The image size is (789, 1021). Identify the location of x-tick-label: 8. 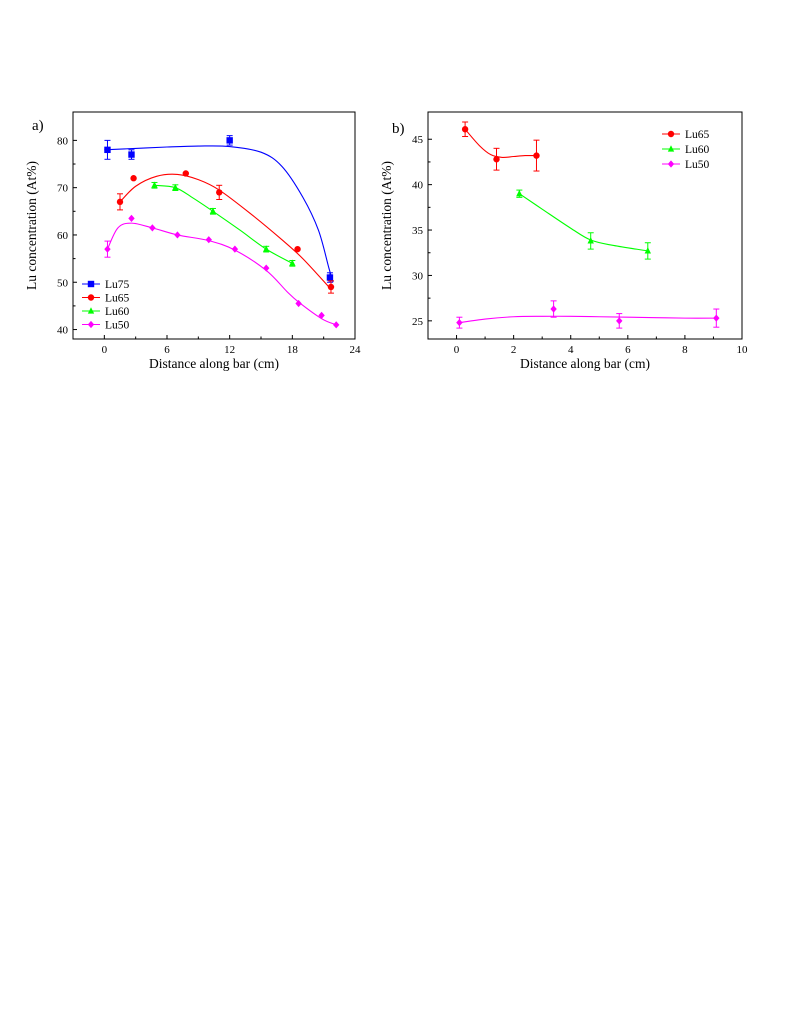
(685, 350).